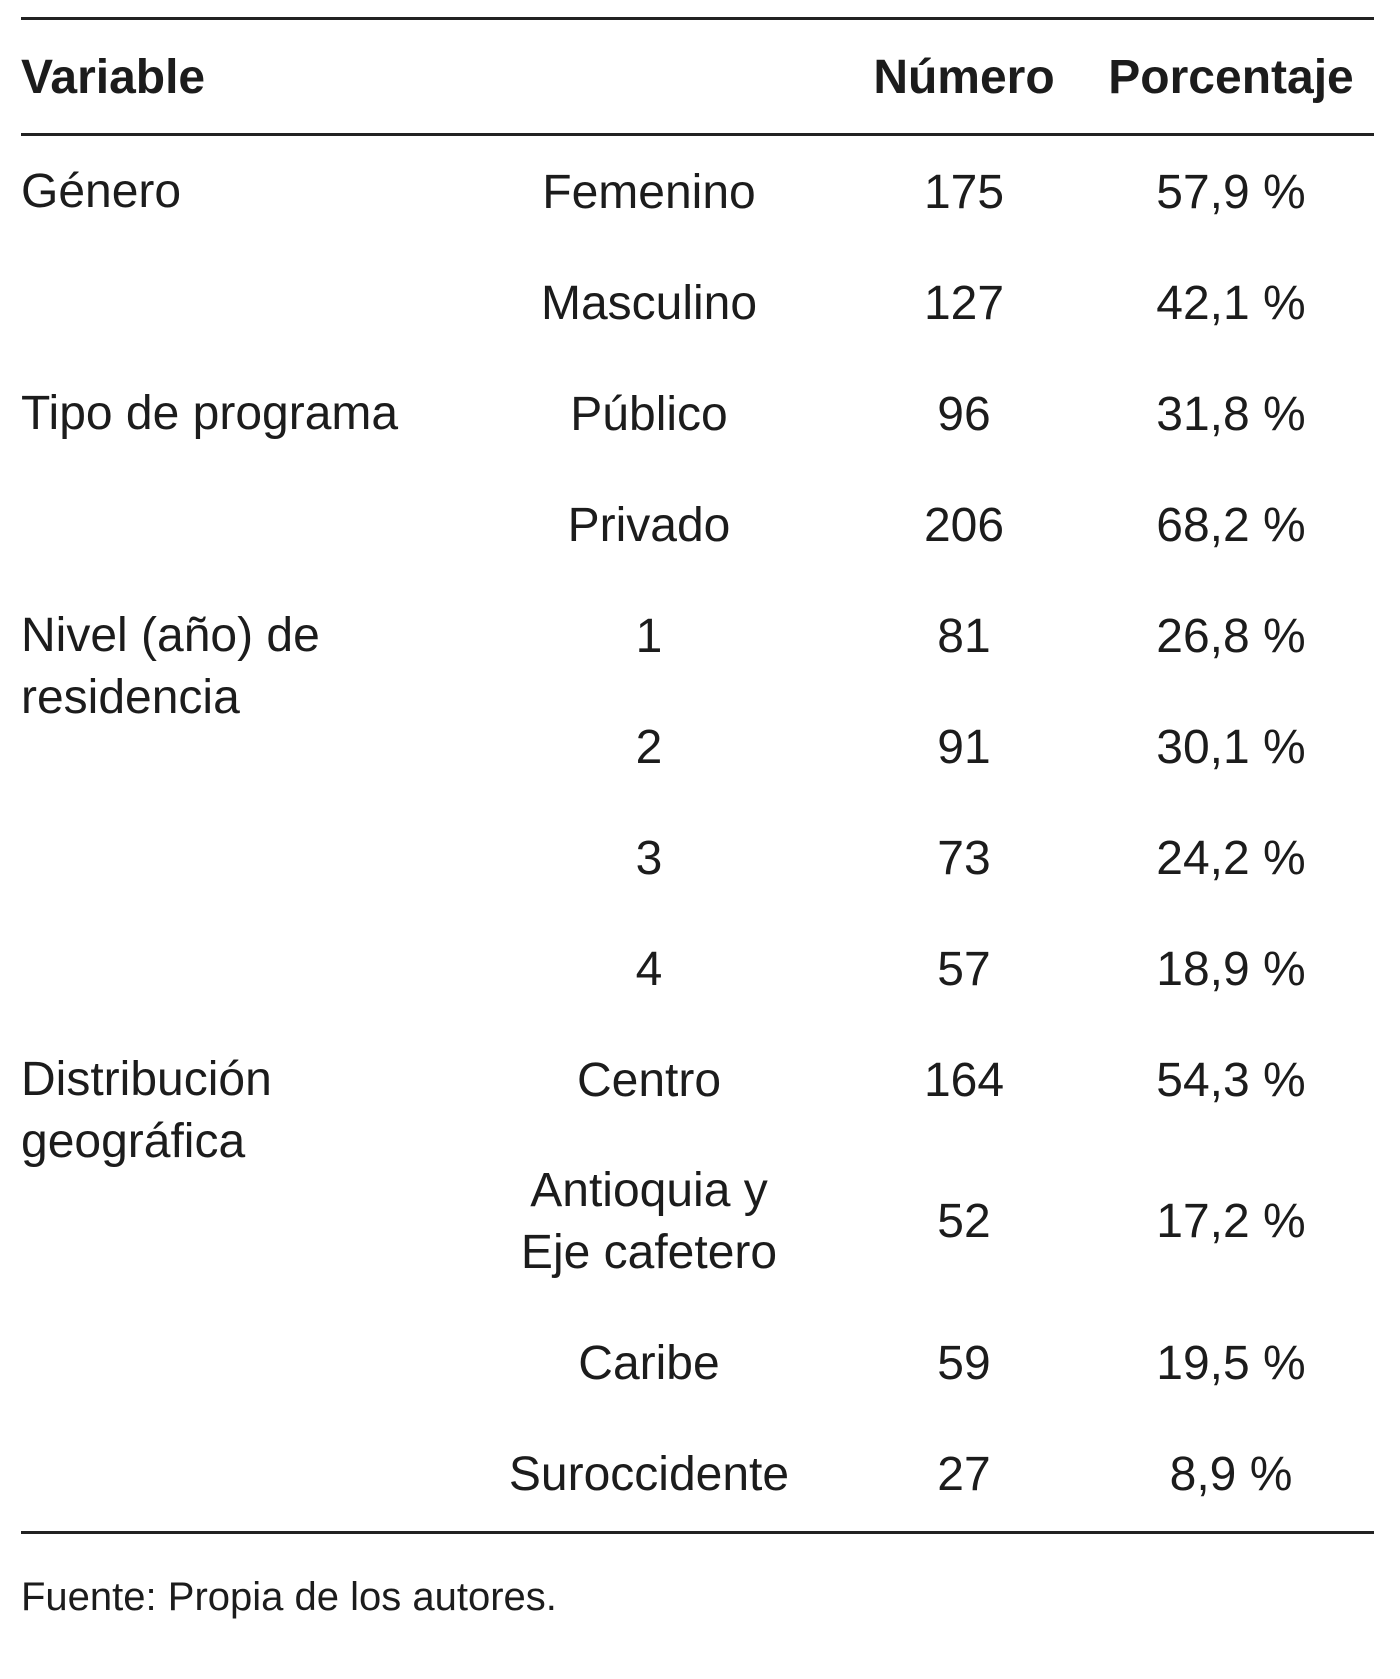  Describe the element at coordinates (289, 1597) in the screenshot. I see `footnote: Fuente: Propia de los autores.` at that location.